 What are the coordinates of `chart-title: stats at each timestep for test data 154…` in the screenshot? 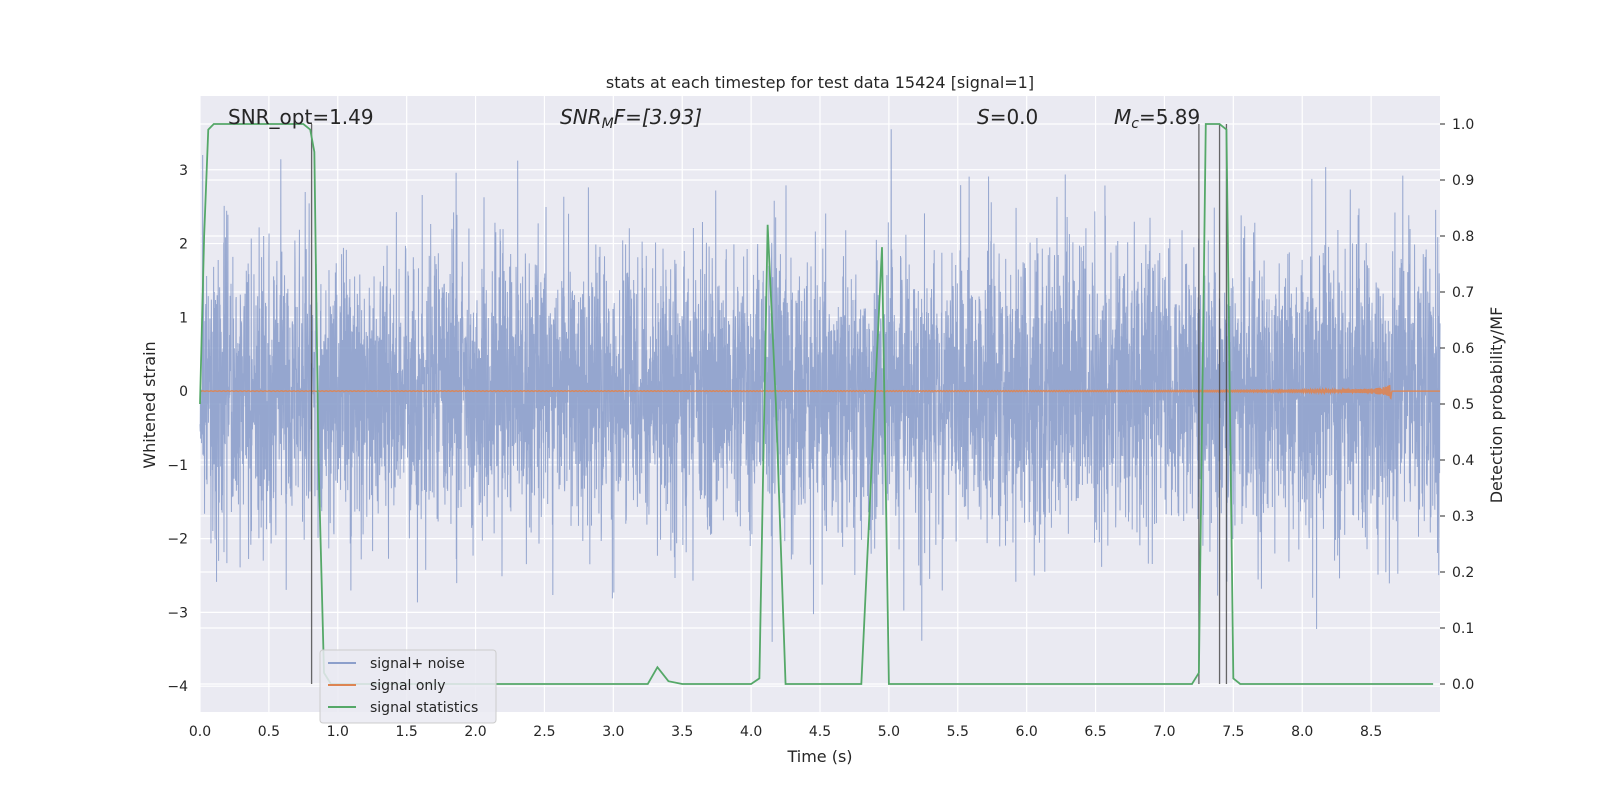 It's located at (820, 82).